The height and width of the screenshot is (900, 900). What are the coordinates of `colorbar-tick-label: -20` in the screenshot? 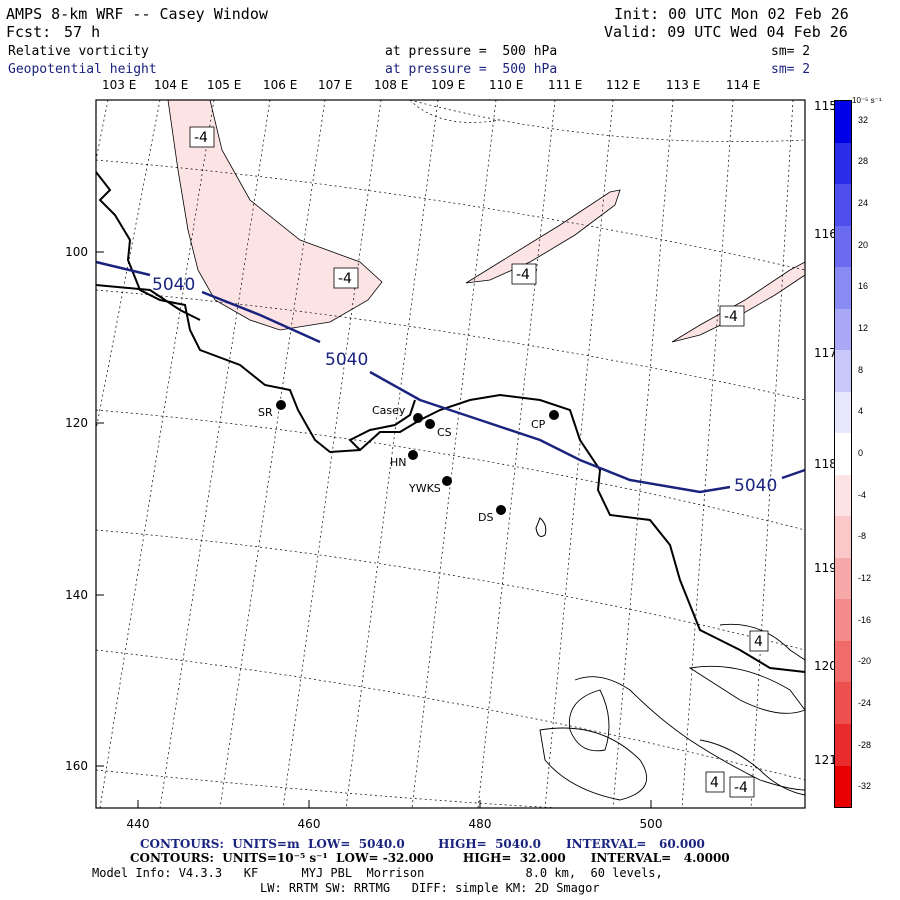 It's located at (865, 661).